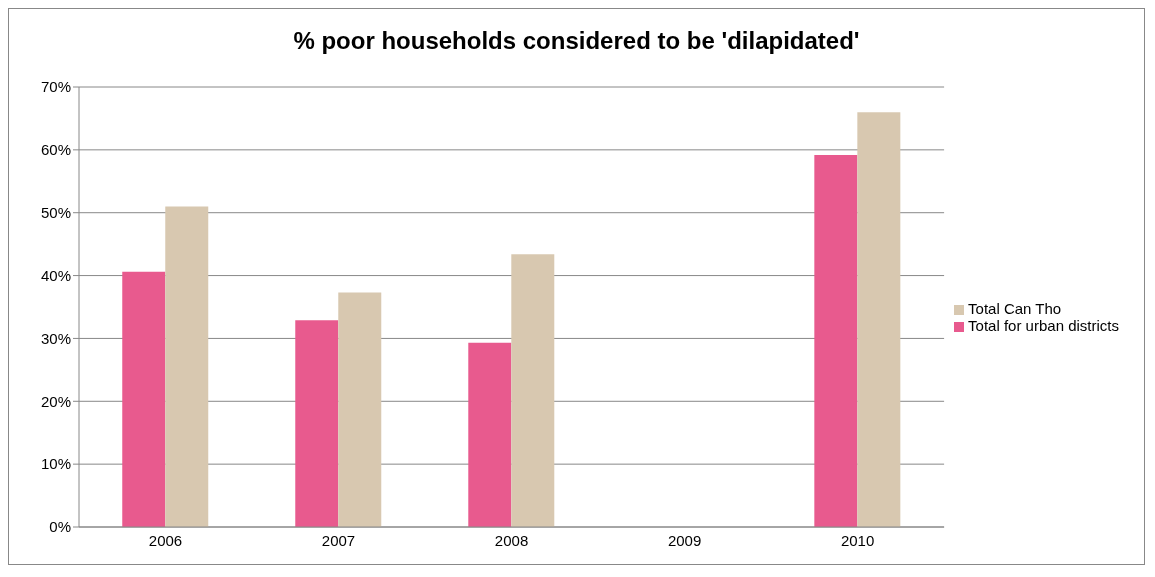 This screenshot has width=1155, height=577. I want to click on y-tick-label: 40%, so click(55, 275).